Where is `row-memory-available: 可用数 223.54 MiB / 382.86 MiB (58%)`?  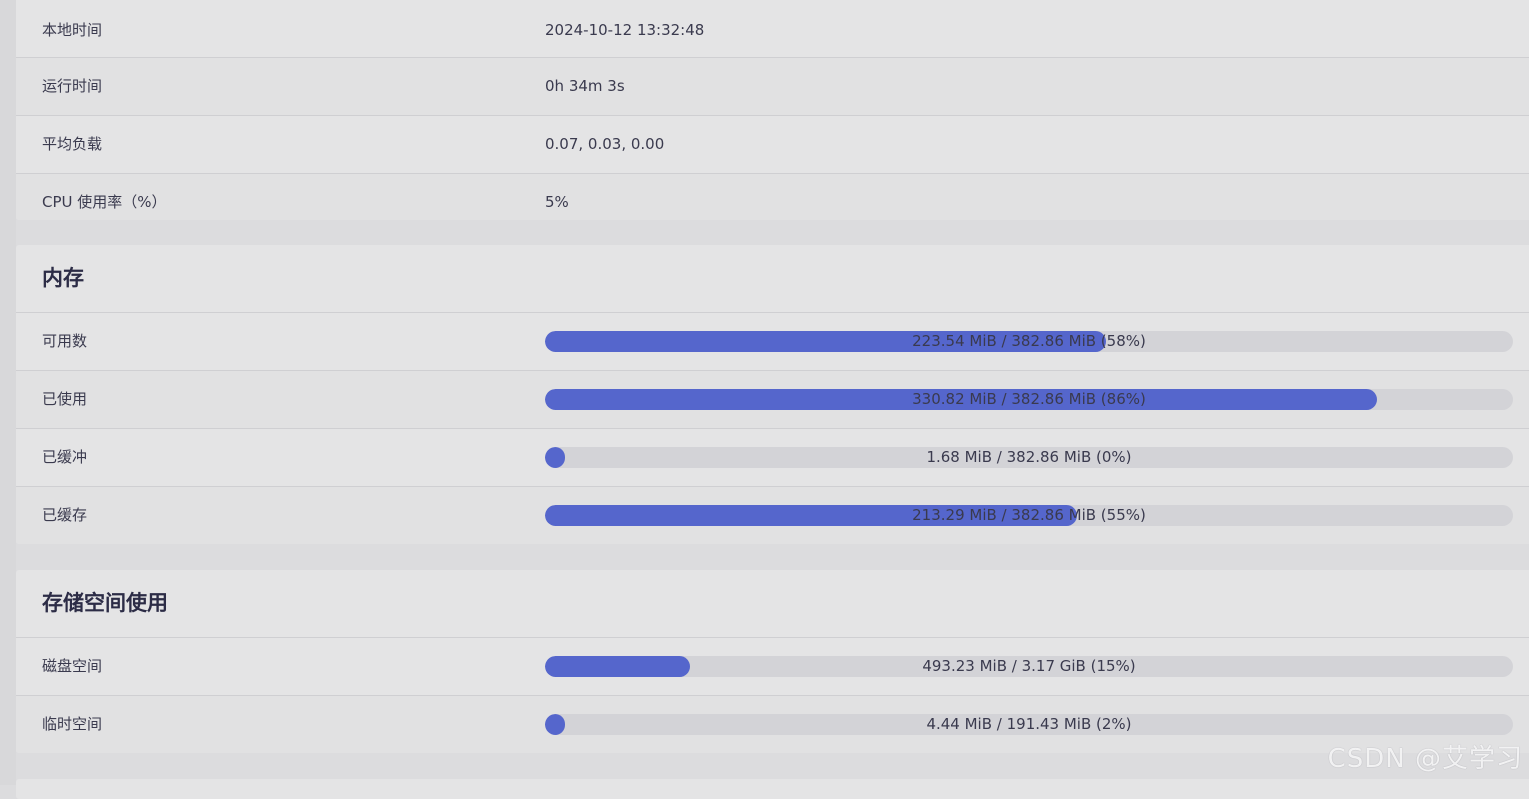 row-memory-available: 可用数 223.54 MiB / 382.86 MiB (58%) is located at coordinates (772, 342).